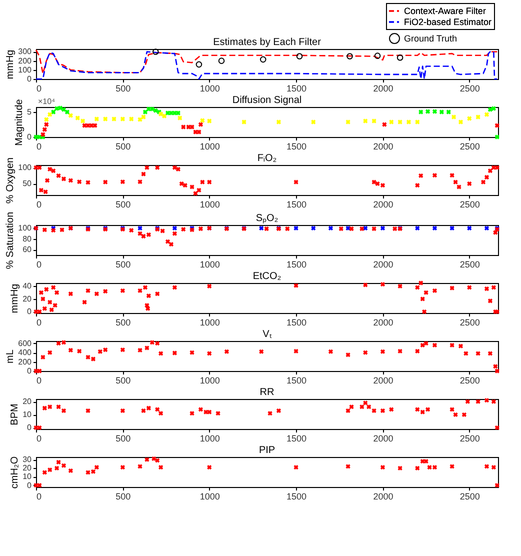 The image size is (521, 556). What do you see at coordinates (431, 39) in the screenshot?
I see `legend-label: Ground Truth` at bounding box center [431, 39].